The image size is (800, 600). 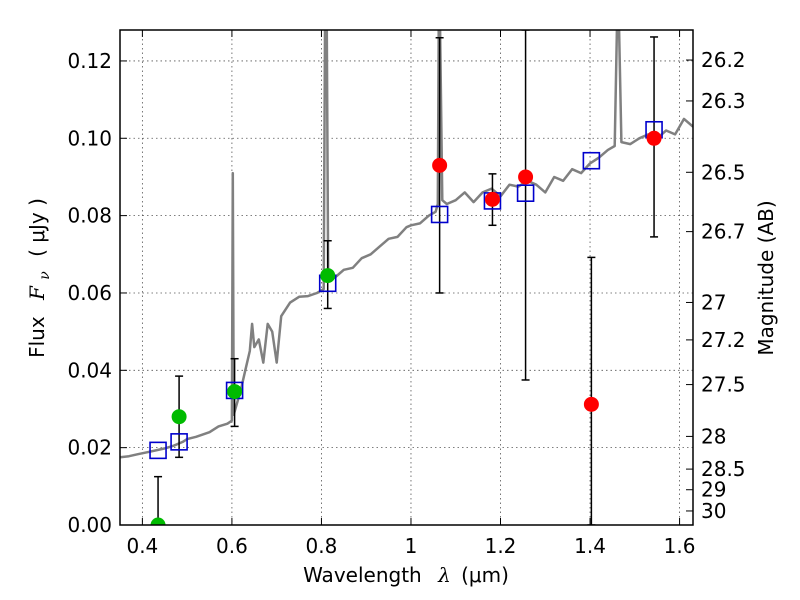 I want to click on y-tick-label: 0.02, so click(x=89, y=448).